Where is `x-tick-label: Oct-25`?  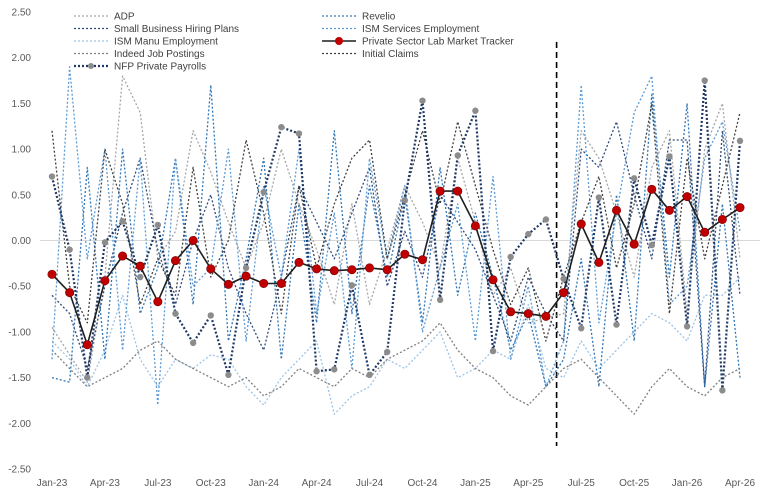 x-tick-label: Oct-25 is located at coordinates (634, 483).